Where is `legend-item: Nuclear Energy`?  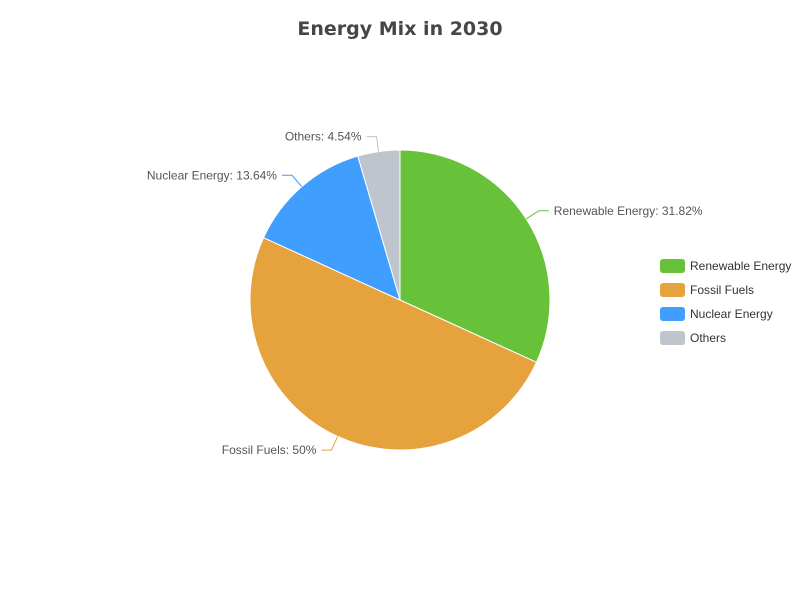 legend-item: Nuclear Energy is located at coordinates (725, 314).